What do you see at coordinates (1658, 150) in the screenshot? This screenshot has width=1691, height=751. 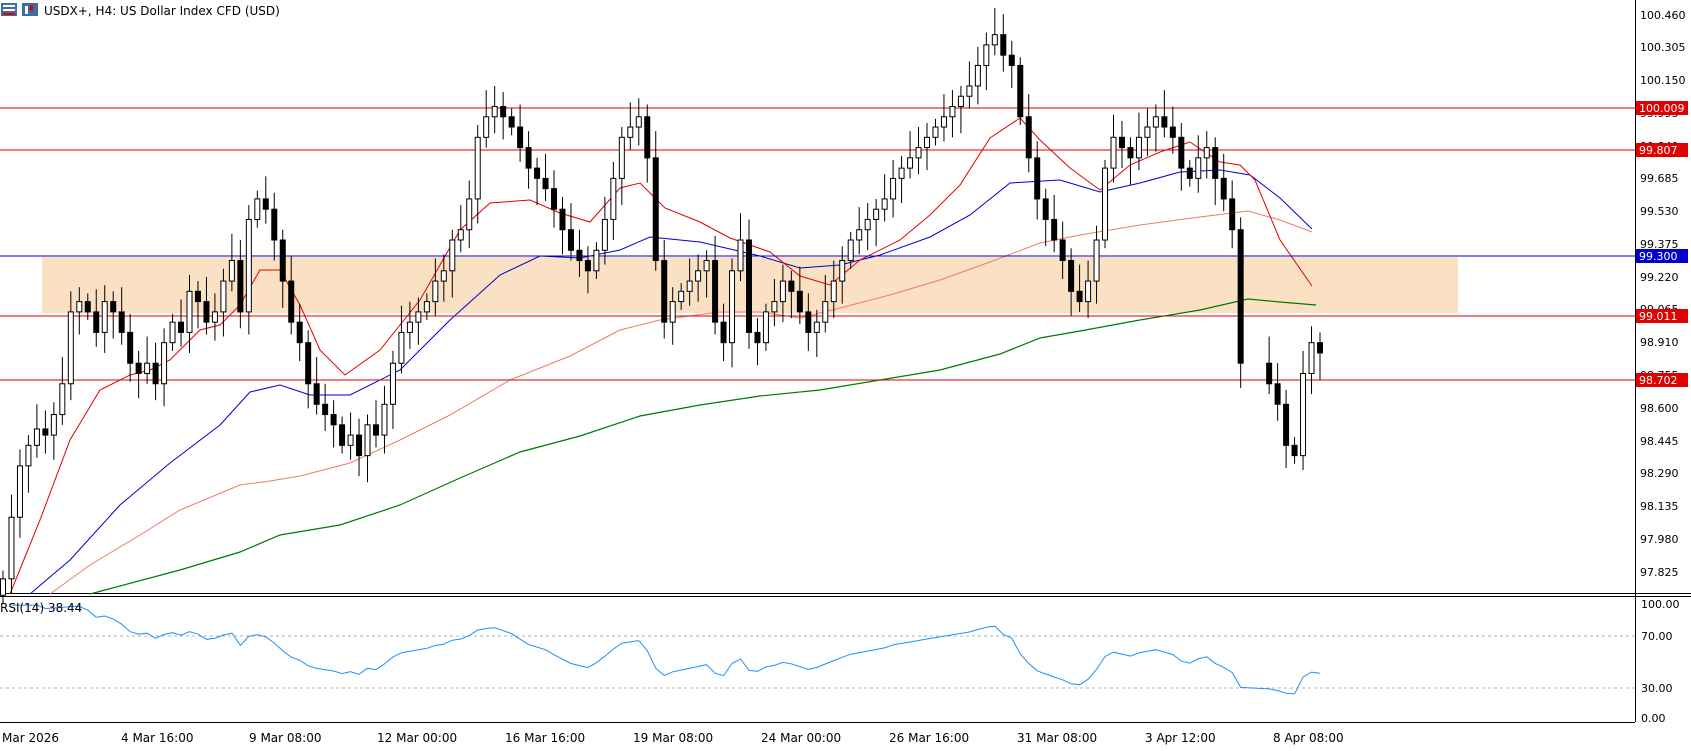 I see `svg-text: 99.807` at bounding box center [1658, 150].